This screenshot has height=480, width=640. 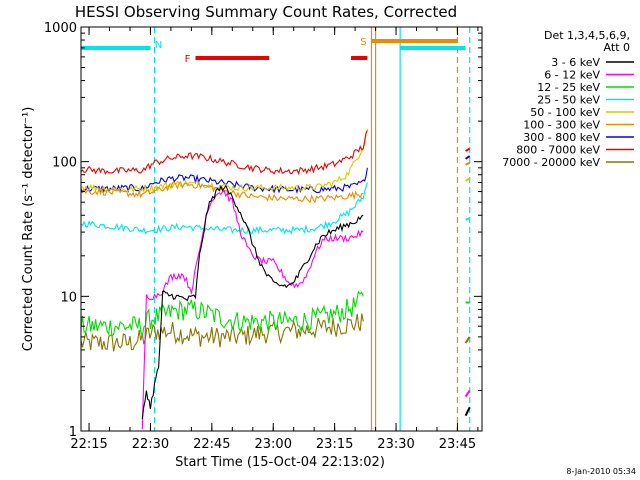 I want to click on x-axis-label: Start Time (15-Oct-04 22:13:02), so click(x=280, y=462).